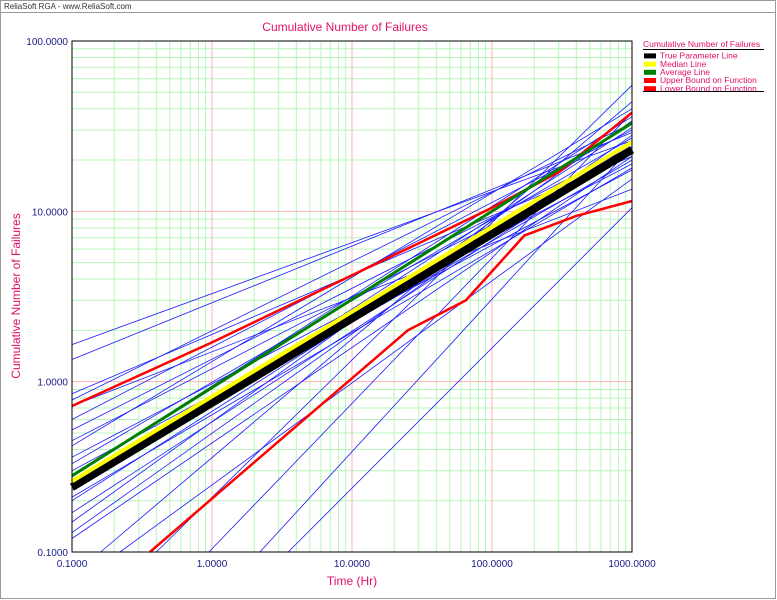 This screenshot has height=600, width=777. What do you see at coordinates (47, 42) in the screenshot?
I see `y-tick-label: 100.0000` at bounding box center [47, 42].